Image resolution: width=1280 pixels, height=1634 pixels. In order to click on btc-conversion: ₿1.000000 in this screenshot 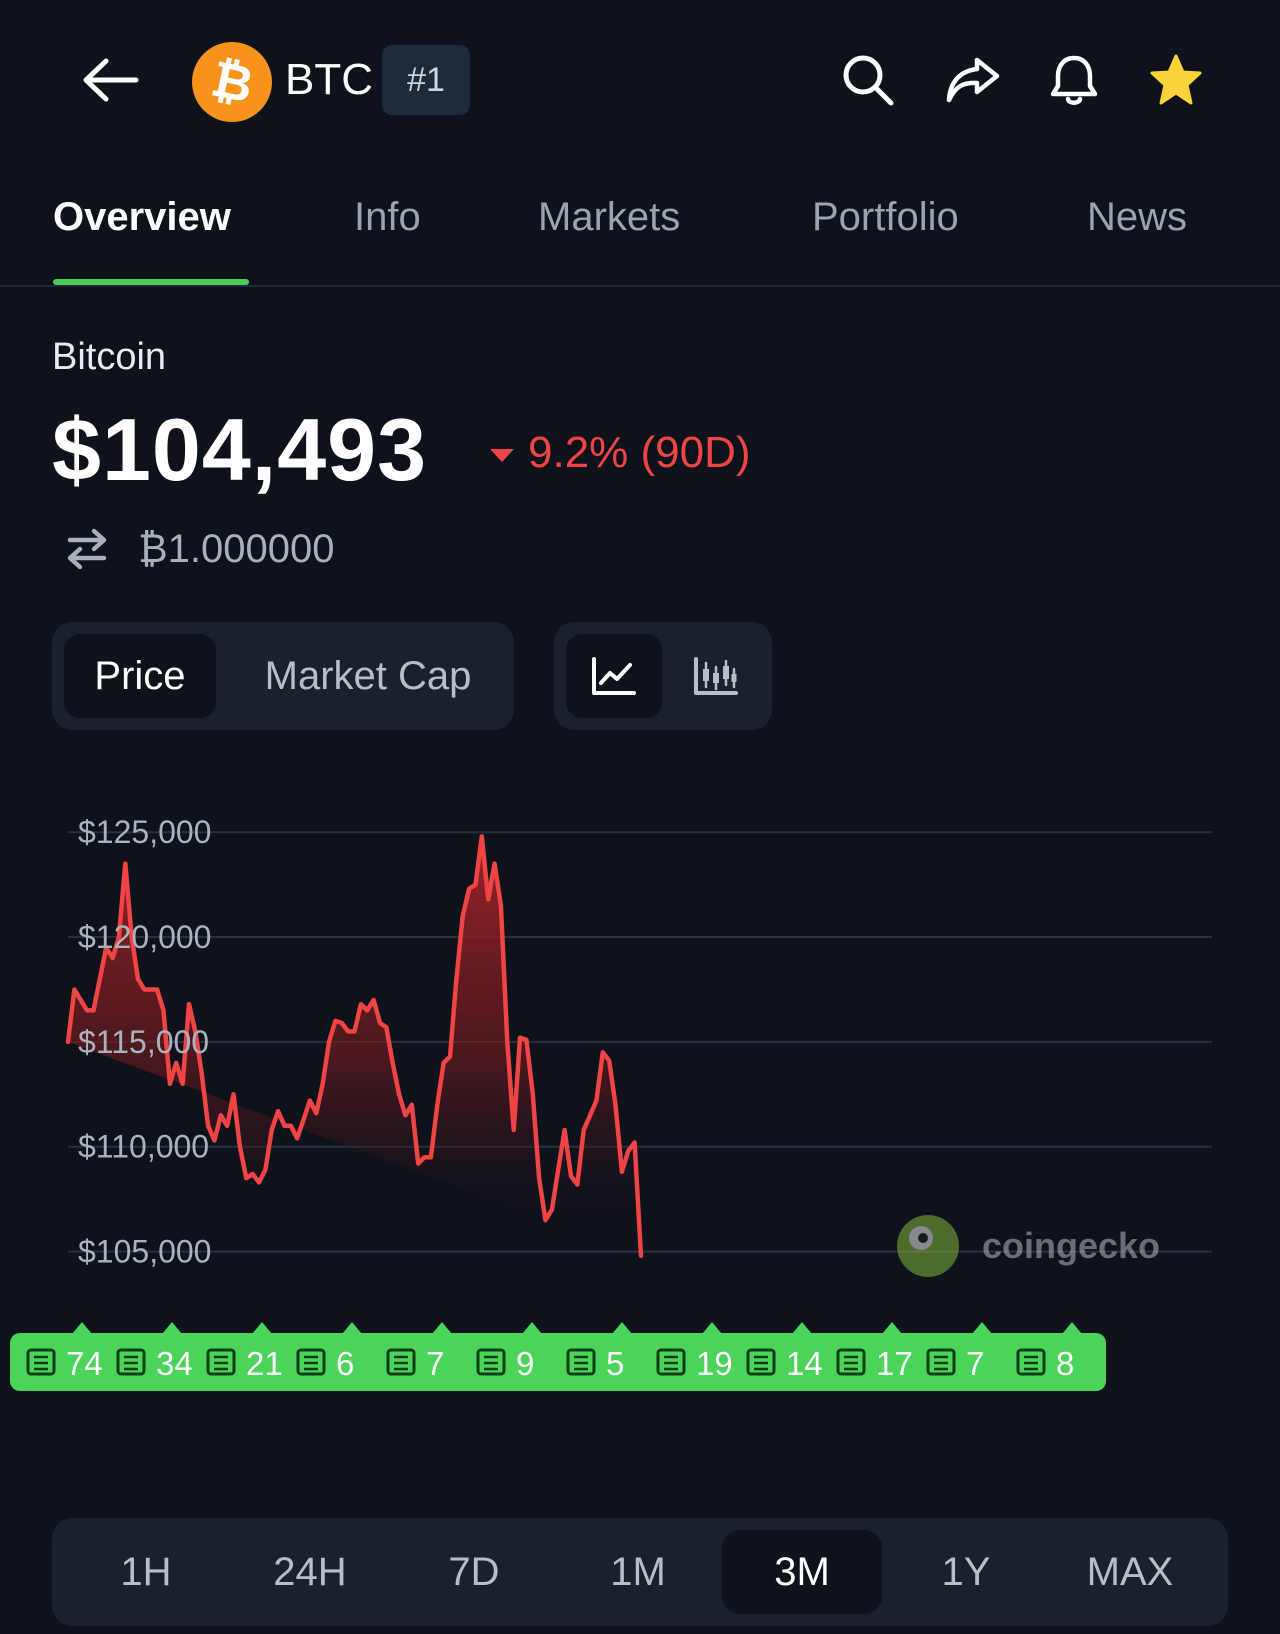, I will do `click(198, 549)`.